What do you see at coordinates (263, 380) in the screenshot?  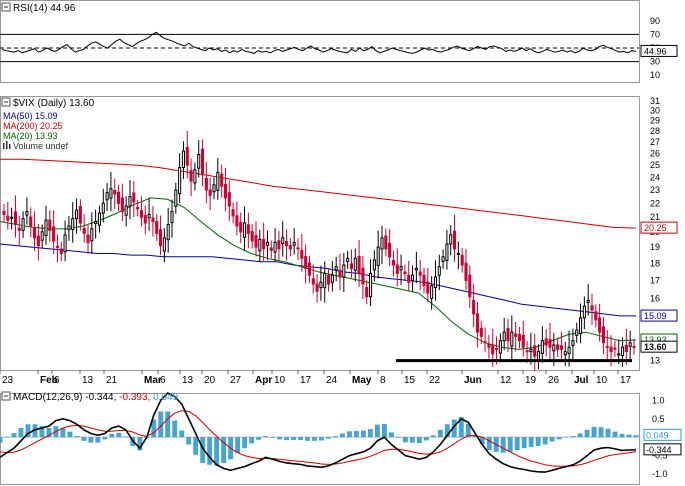 I see `x-tick-label: Apr` at bounding box center [263, 380].